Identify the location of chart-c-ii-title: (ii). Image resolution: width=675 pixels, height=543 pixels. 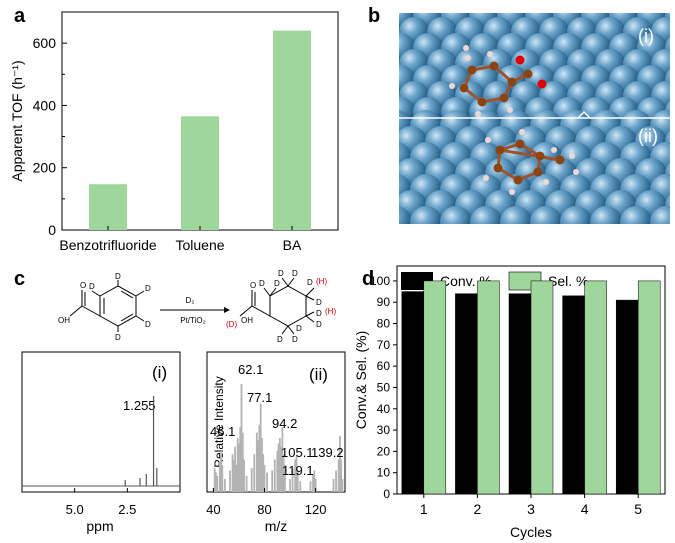
(318, 374).